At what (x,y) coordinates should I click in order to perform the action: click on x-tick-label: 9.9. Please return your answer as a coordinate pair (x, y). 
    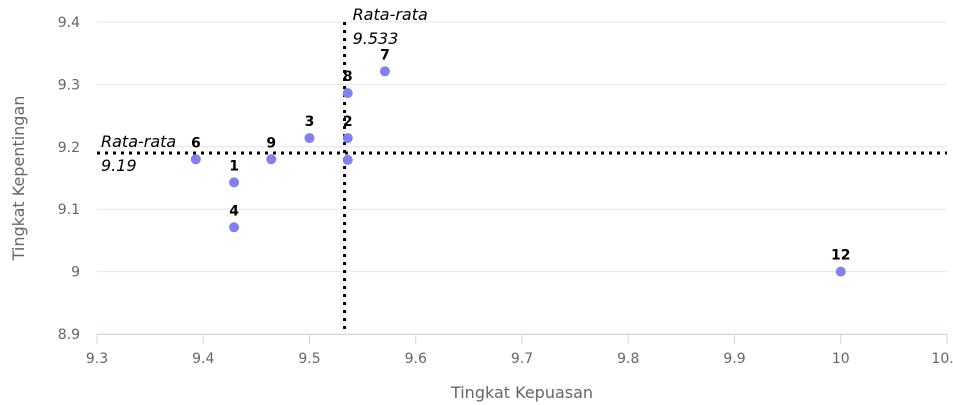
    Looking at the image, I should click on (734, 359).